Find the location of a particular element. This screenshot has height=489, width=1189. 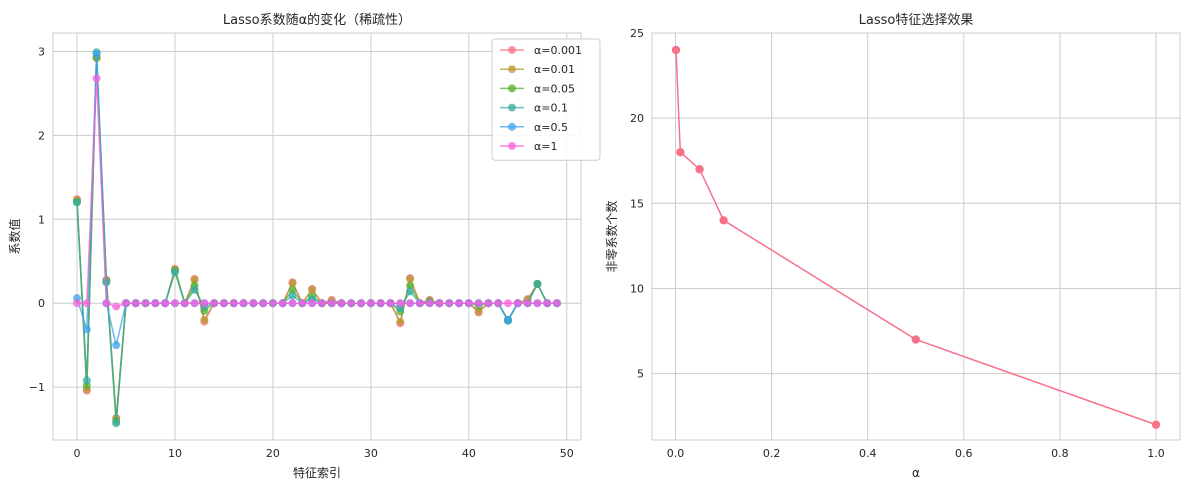

legend-item: α=0.05 is located at coordinates (537, 88).